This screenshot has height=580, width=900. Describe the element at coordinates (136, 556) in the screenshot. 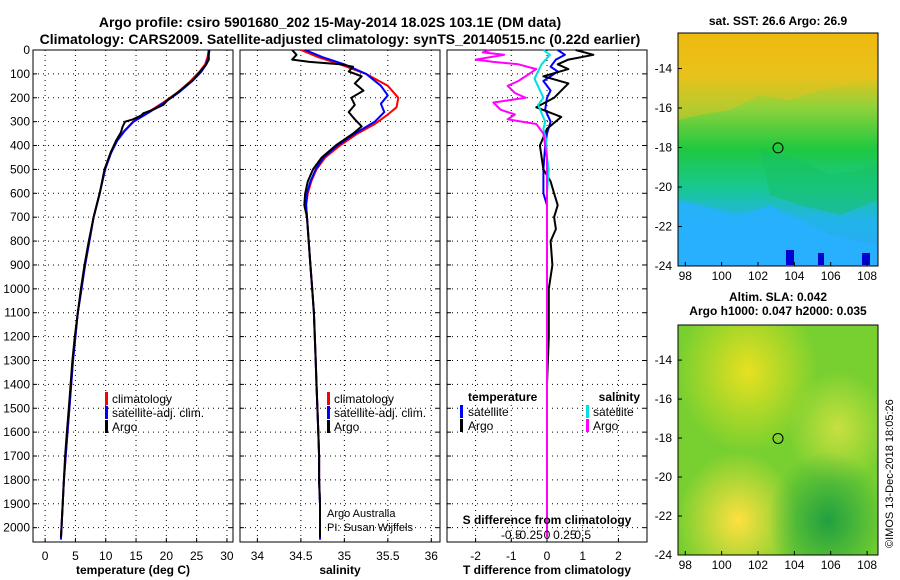

I see `x-tick-label: 15` at that location.